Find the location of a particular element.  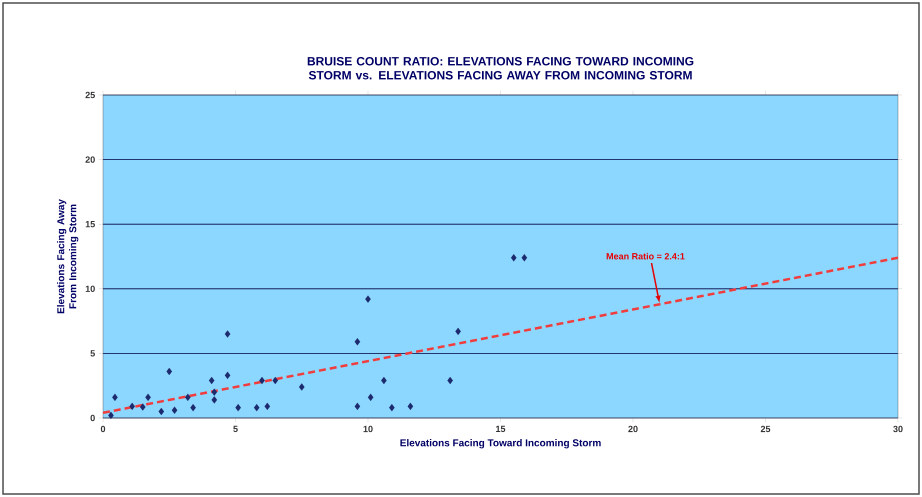

y-tick-label: 15 is located at coordinates (90, 224).